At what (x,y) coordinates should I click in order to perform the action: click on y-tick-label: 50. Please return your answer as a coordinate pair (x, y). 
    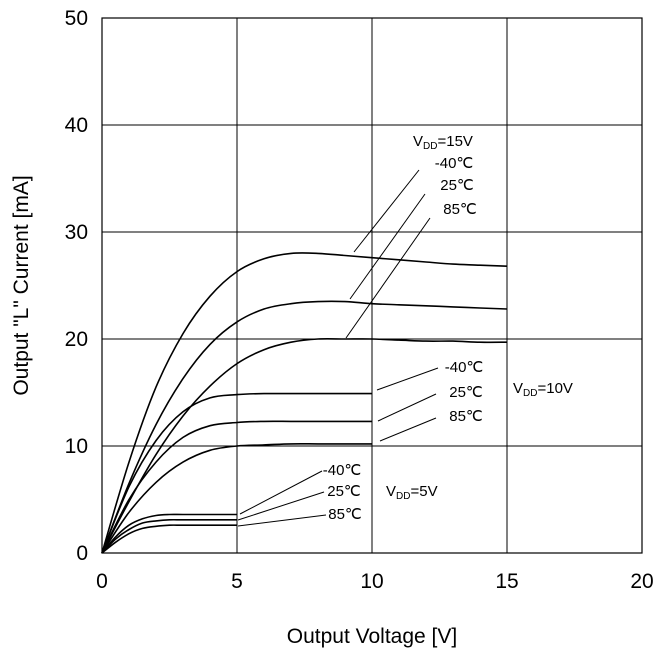
    Looking at the image, I should click on (76, 18).